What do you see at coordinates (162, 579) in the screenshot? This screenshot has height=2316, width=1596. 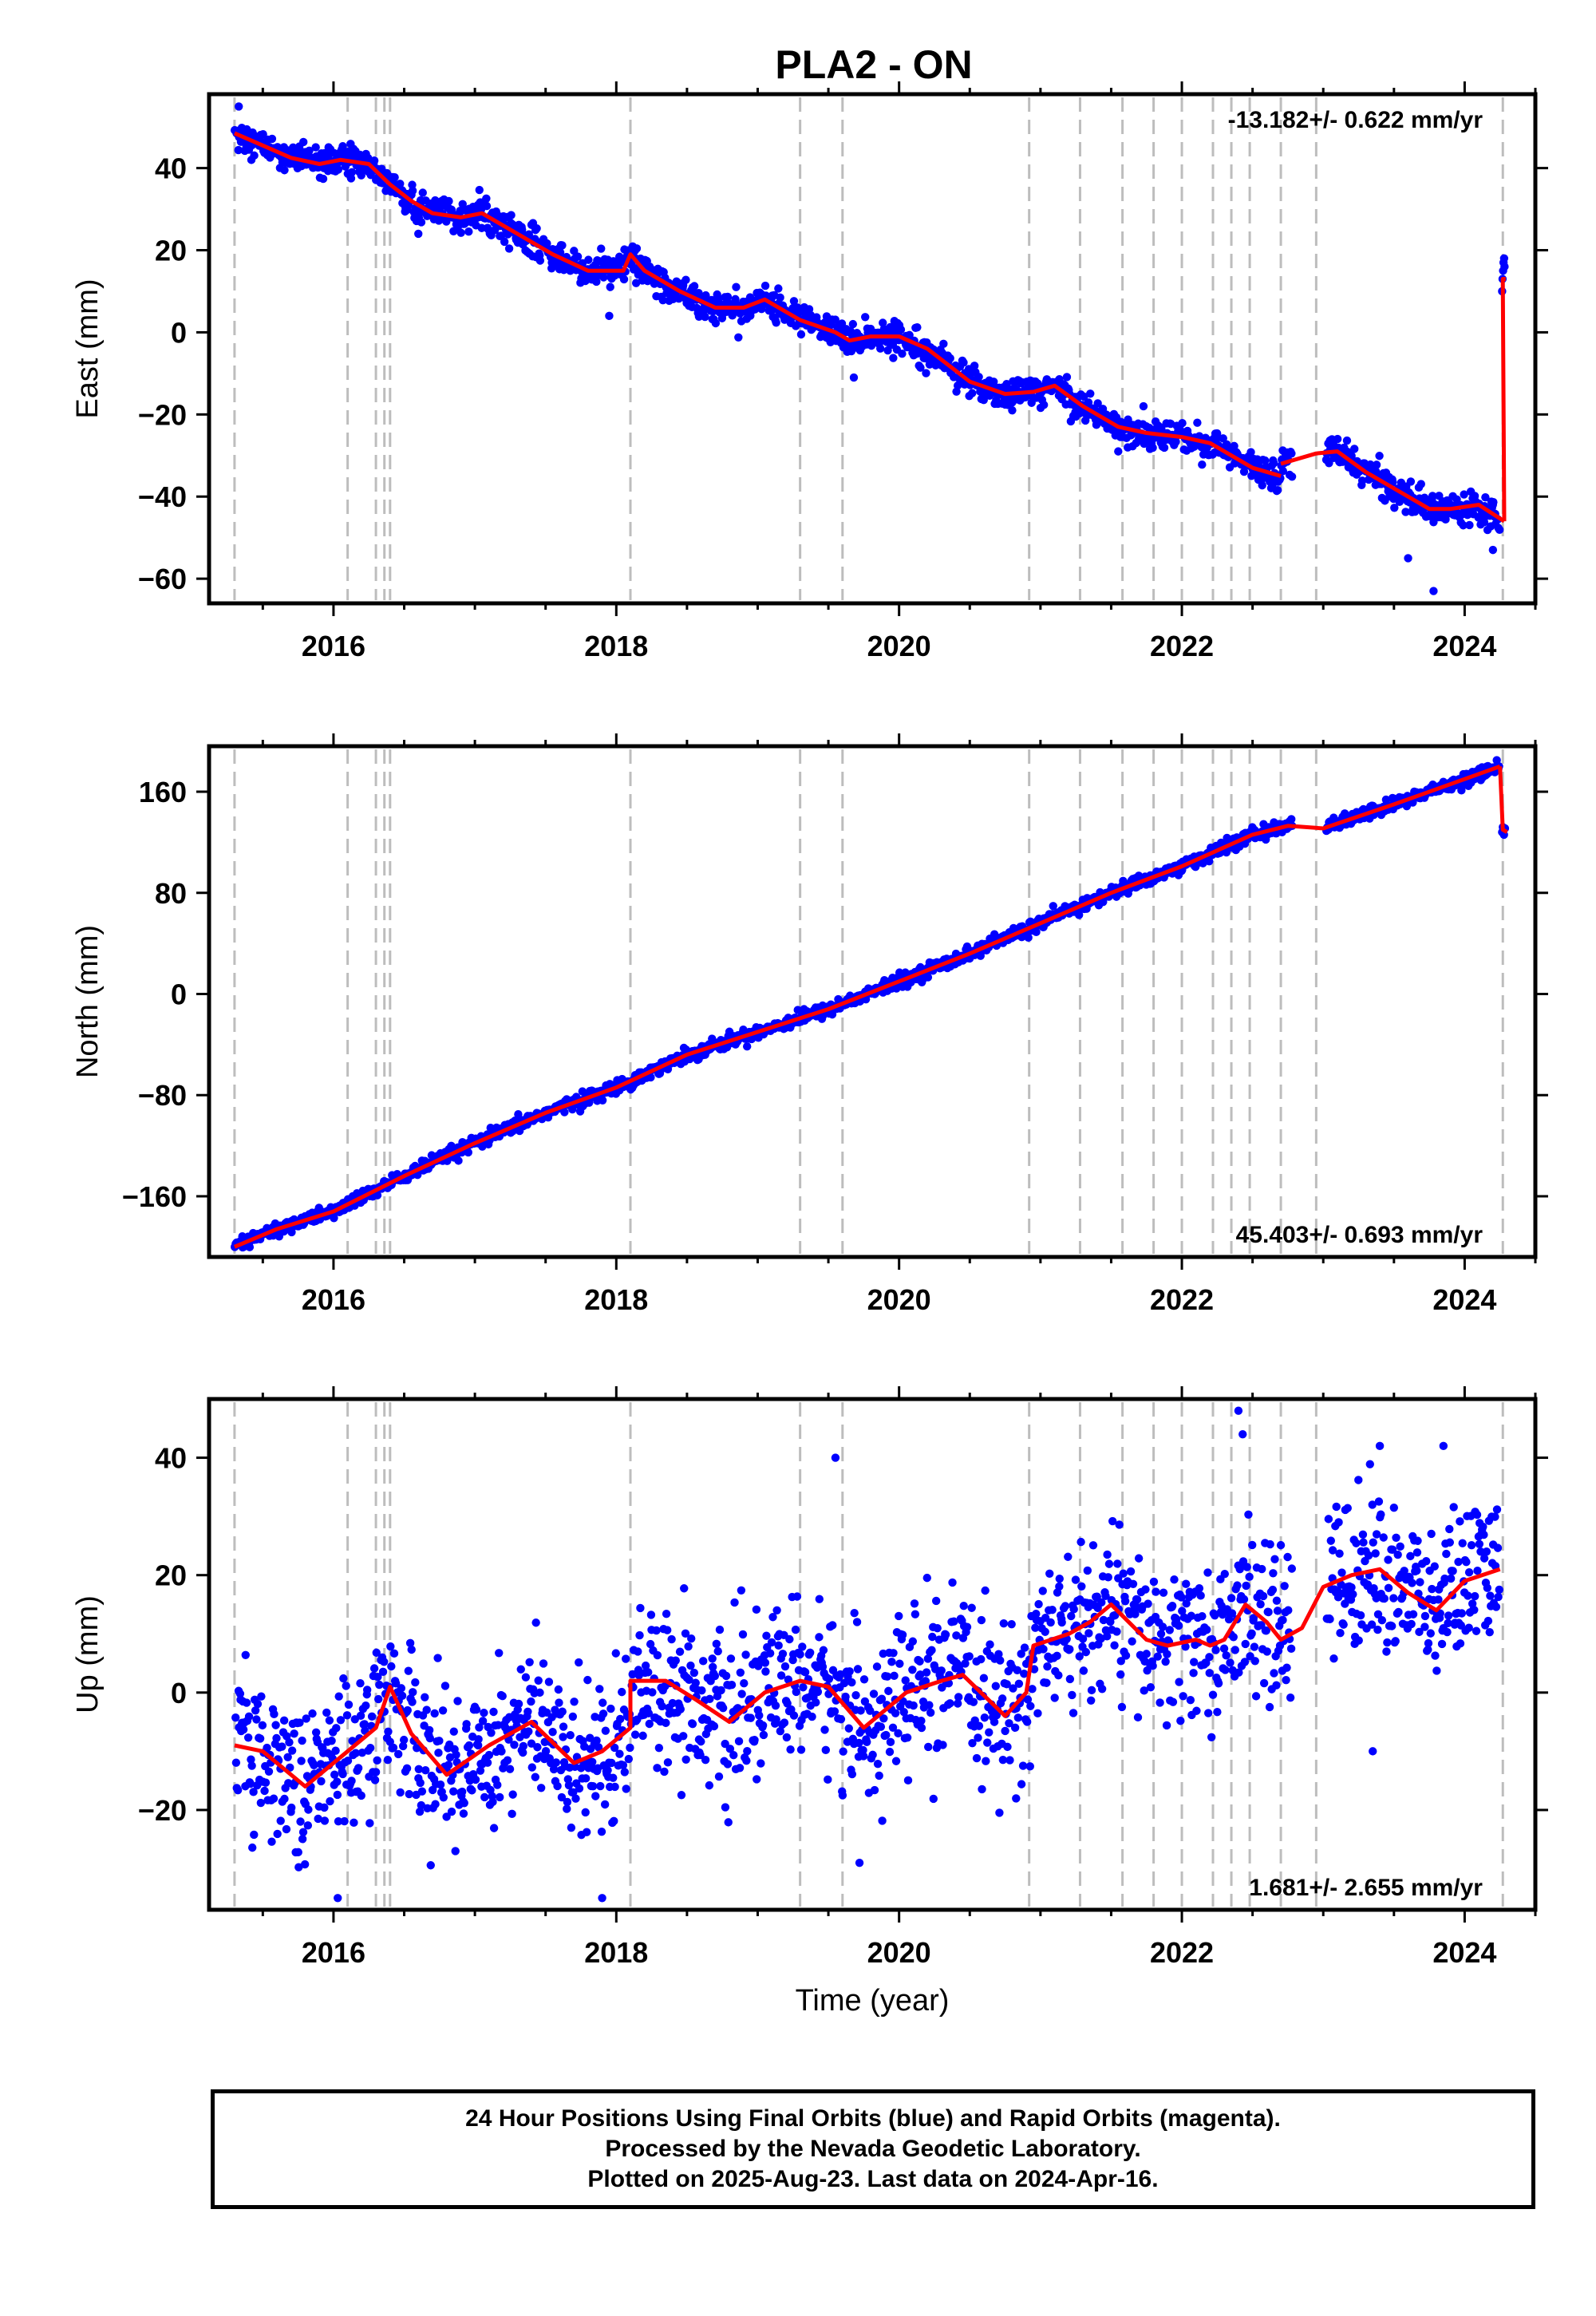 I see `y-tick-label: −60` at bounding box center [162, 579].